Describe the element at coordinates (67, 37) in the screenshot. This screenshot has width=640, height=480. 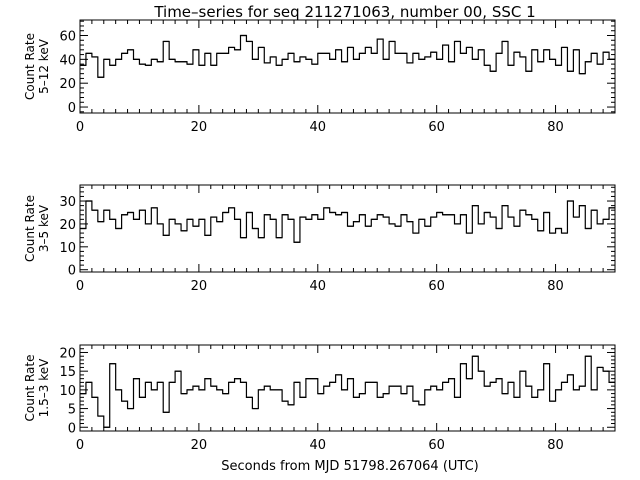
I see `y-tick-label: 60` at that location.